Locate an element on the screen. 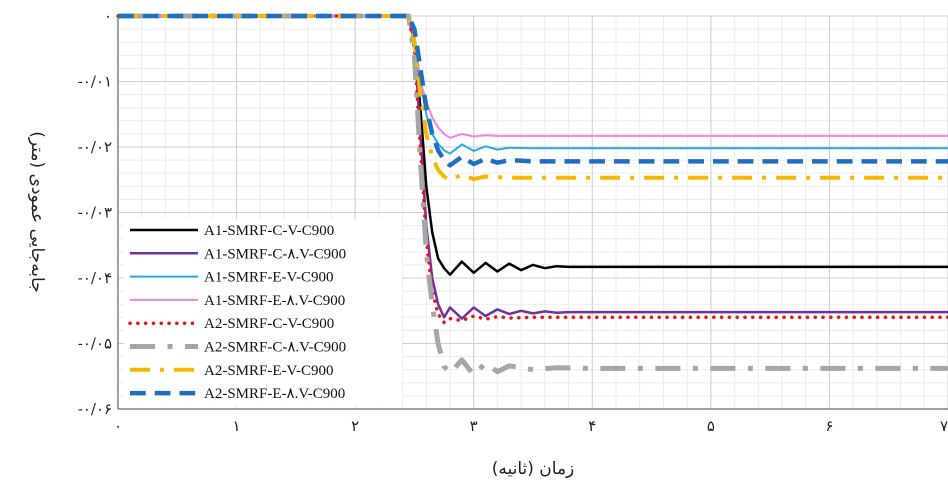  legend-label: A2-SMRF-C-V-C900 is located at coordinates (269, 324).